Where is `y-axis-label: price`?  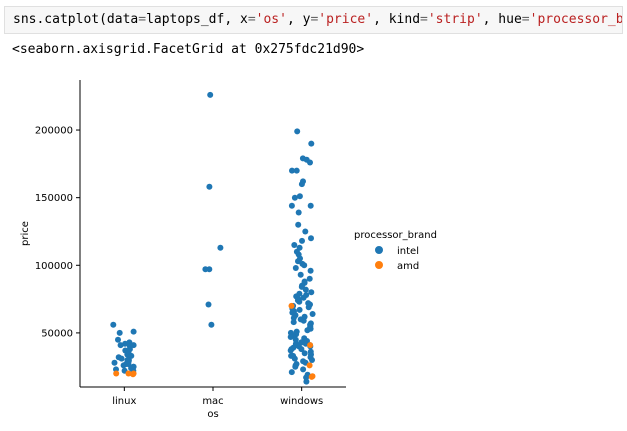
y-axis-label: price is located at coordinates (25, 233).